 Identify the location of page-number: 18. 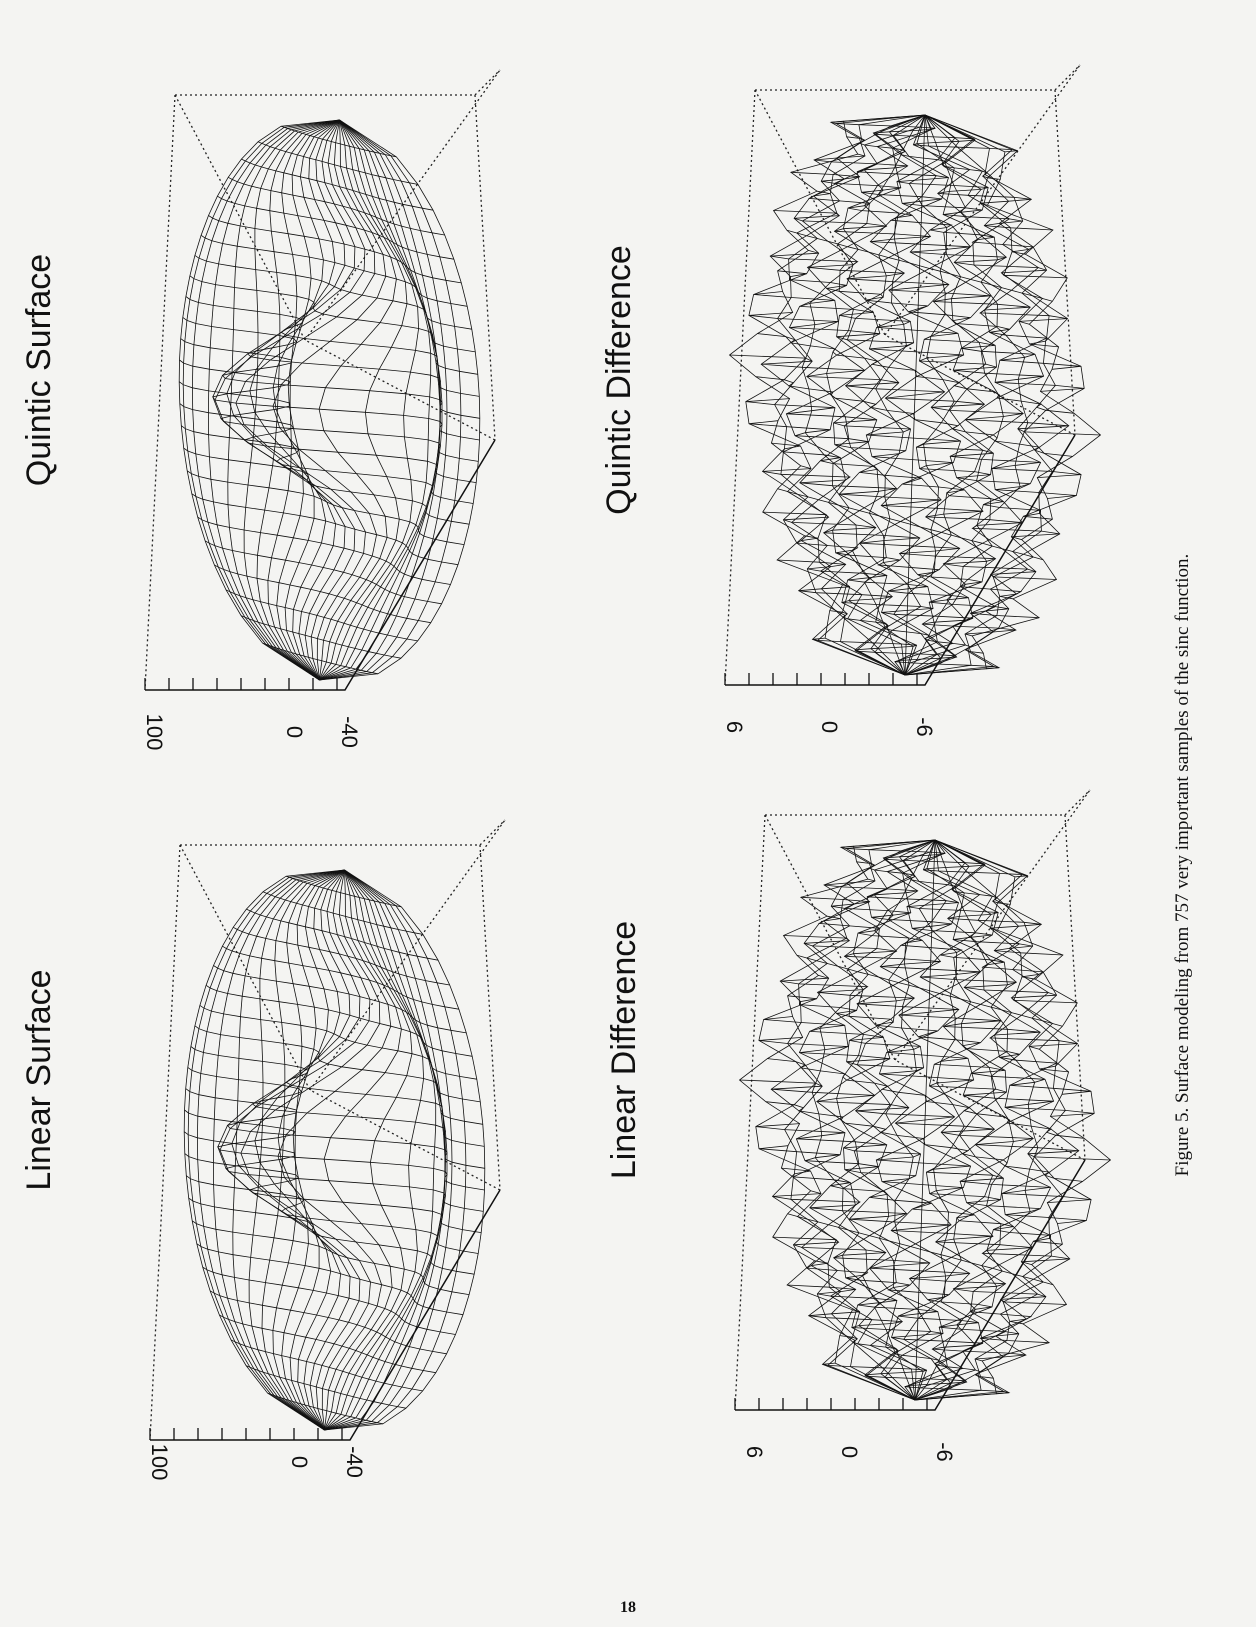
(628, 1607).